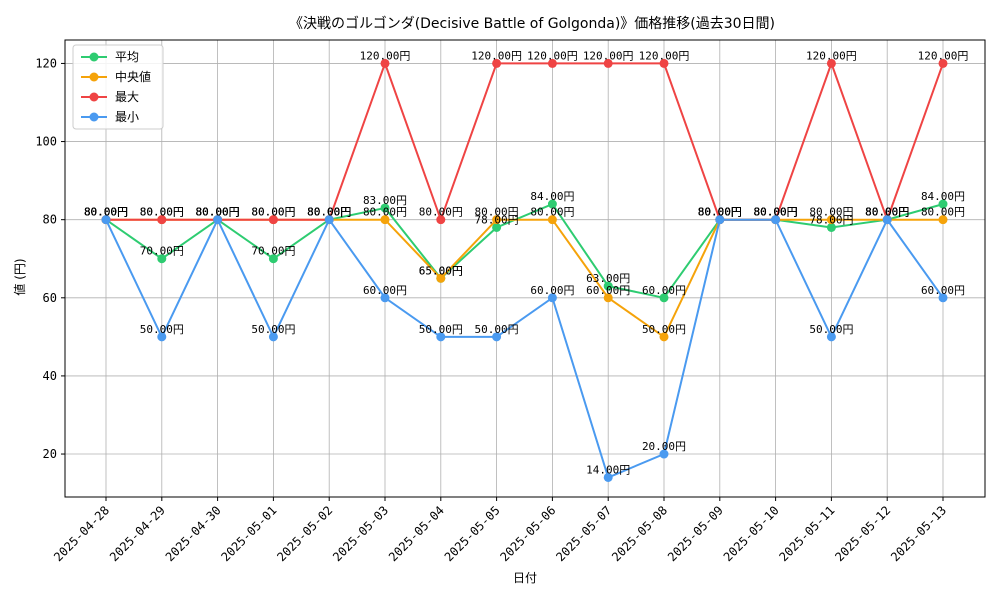 This screenshot has width=1000, height=600. I want to click on data-label: 70.00円, so click(273, 251).